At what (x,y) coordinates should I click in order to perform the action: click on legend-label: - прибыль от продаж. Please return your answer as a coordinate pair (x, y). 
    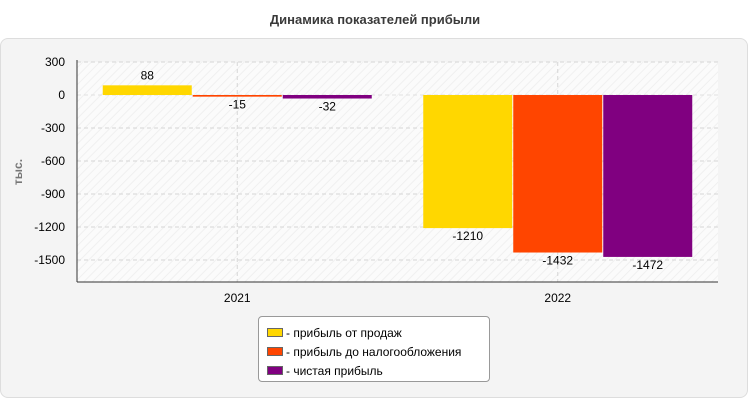
    Looking at the image, I should click on (344, 332).